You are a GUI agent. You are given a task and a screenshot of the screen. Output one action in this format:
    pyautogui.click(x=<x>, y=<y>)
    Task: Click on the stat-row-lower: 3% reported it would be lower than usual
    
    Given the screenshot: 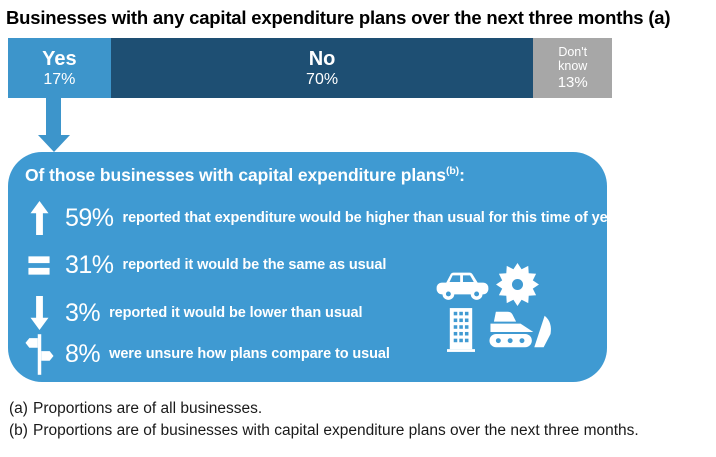 What is the action you would take?
    pyautogui.click(x=192, y=313)
    